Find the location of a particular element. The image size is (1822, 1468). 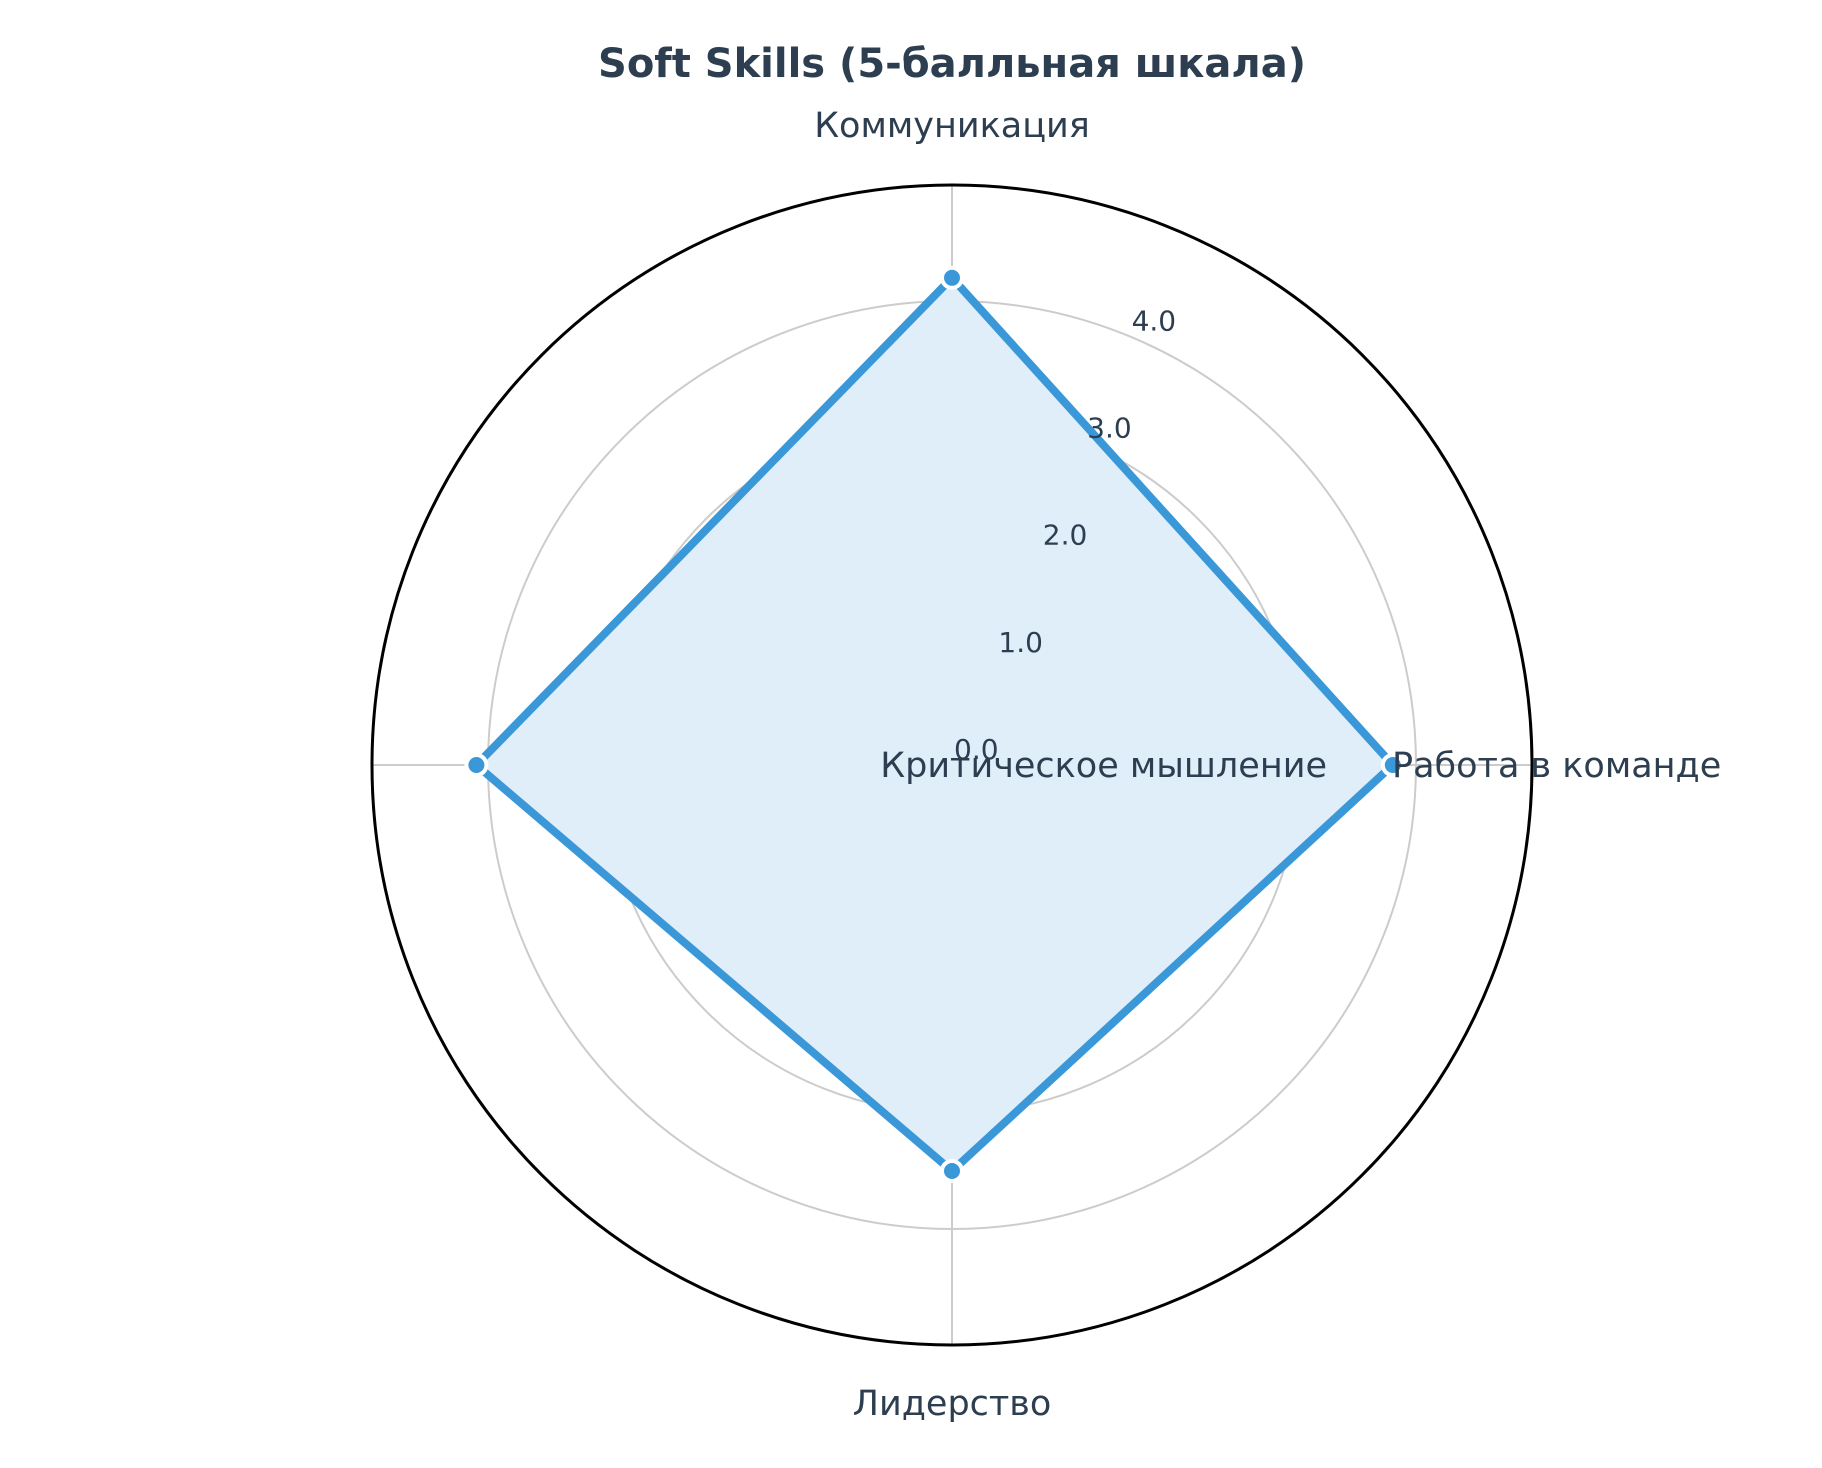

r-tick-label: 3.0 is located at coordinates (1109, 427).